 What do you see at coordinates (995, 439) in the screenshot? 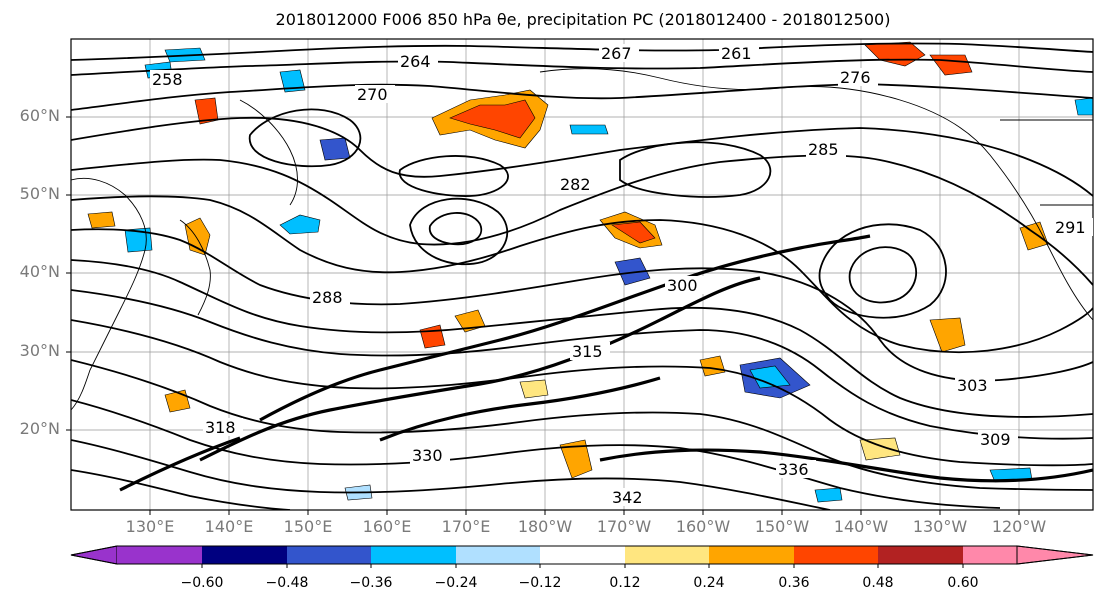
I see `contour-label: 309` at bounding box center [995, 439].